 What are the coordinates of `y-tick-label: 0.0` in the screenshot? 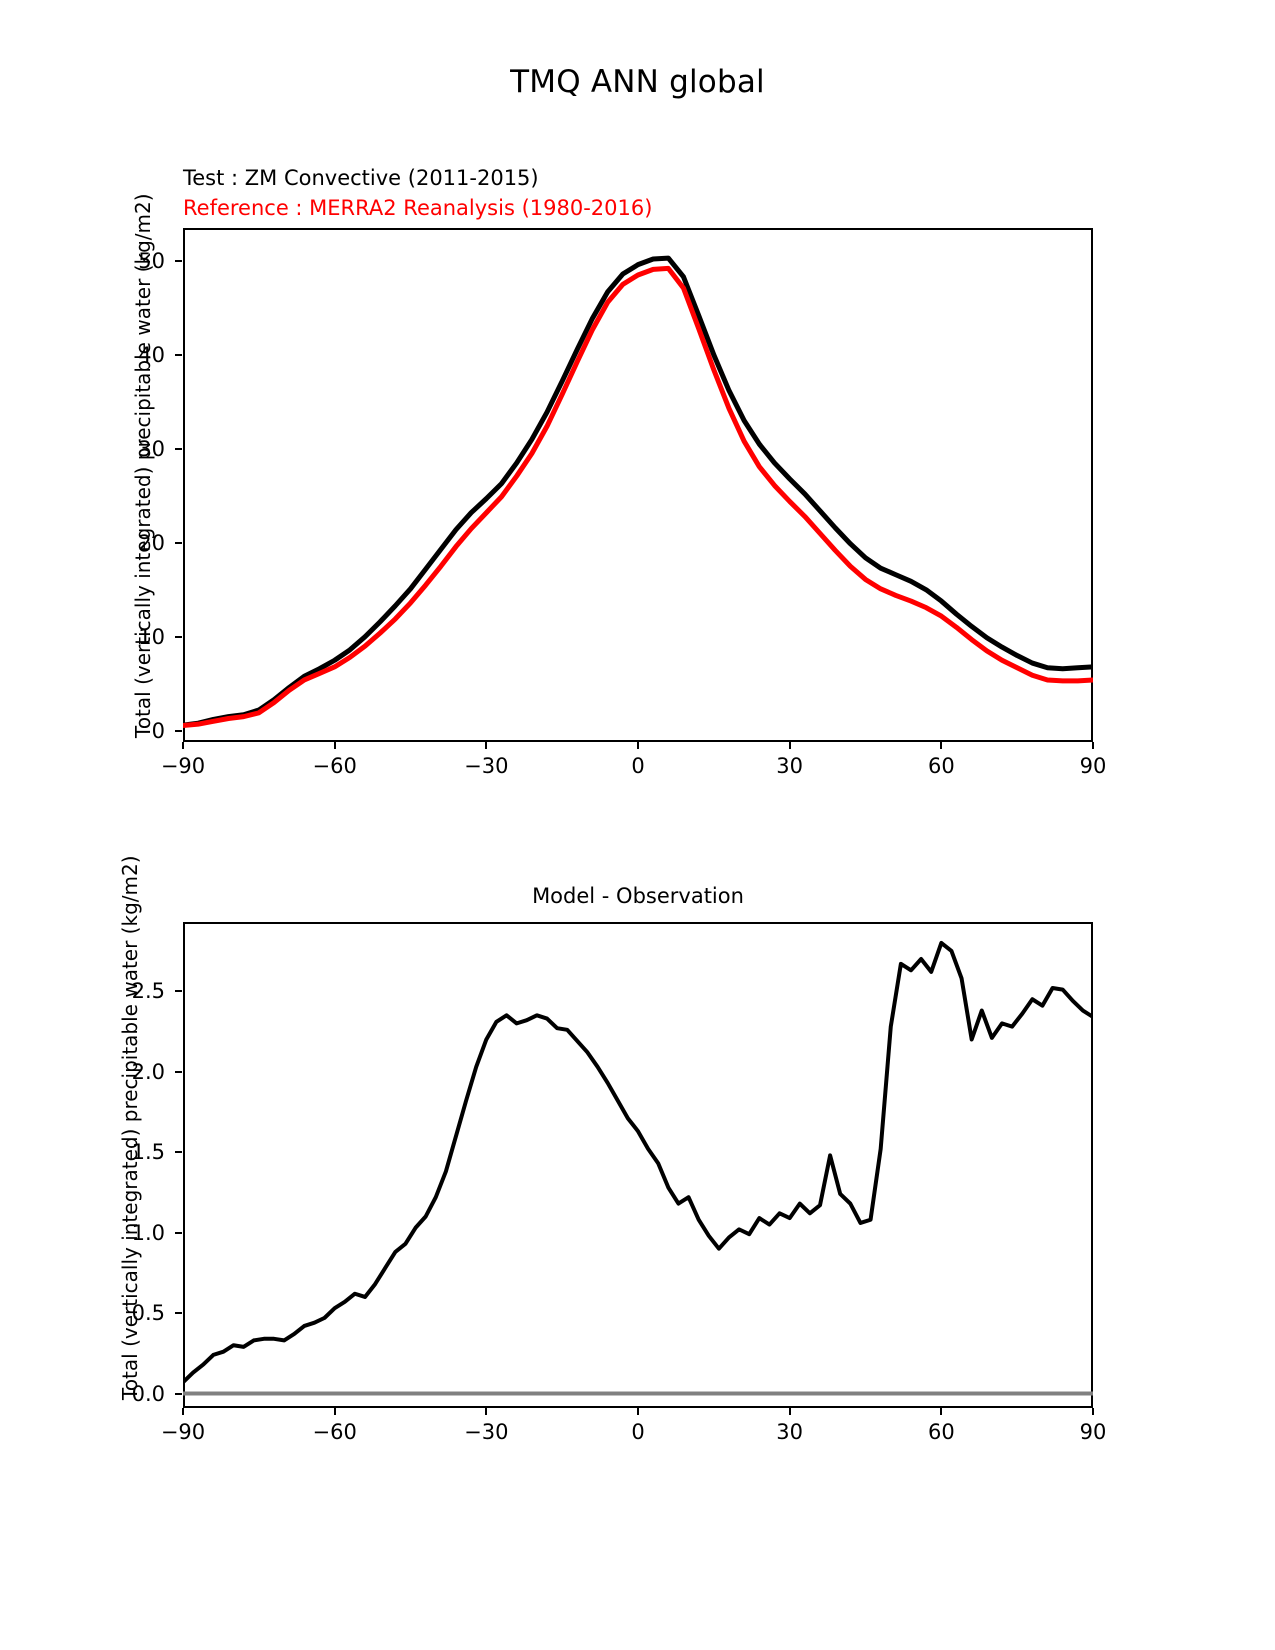 It's located at (148, 1393).